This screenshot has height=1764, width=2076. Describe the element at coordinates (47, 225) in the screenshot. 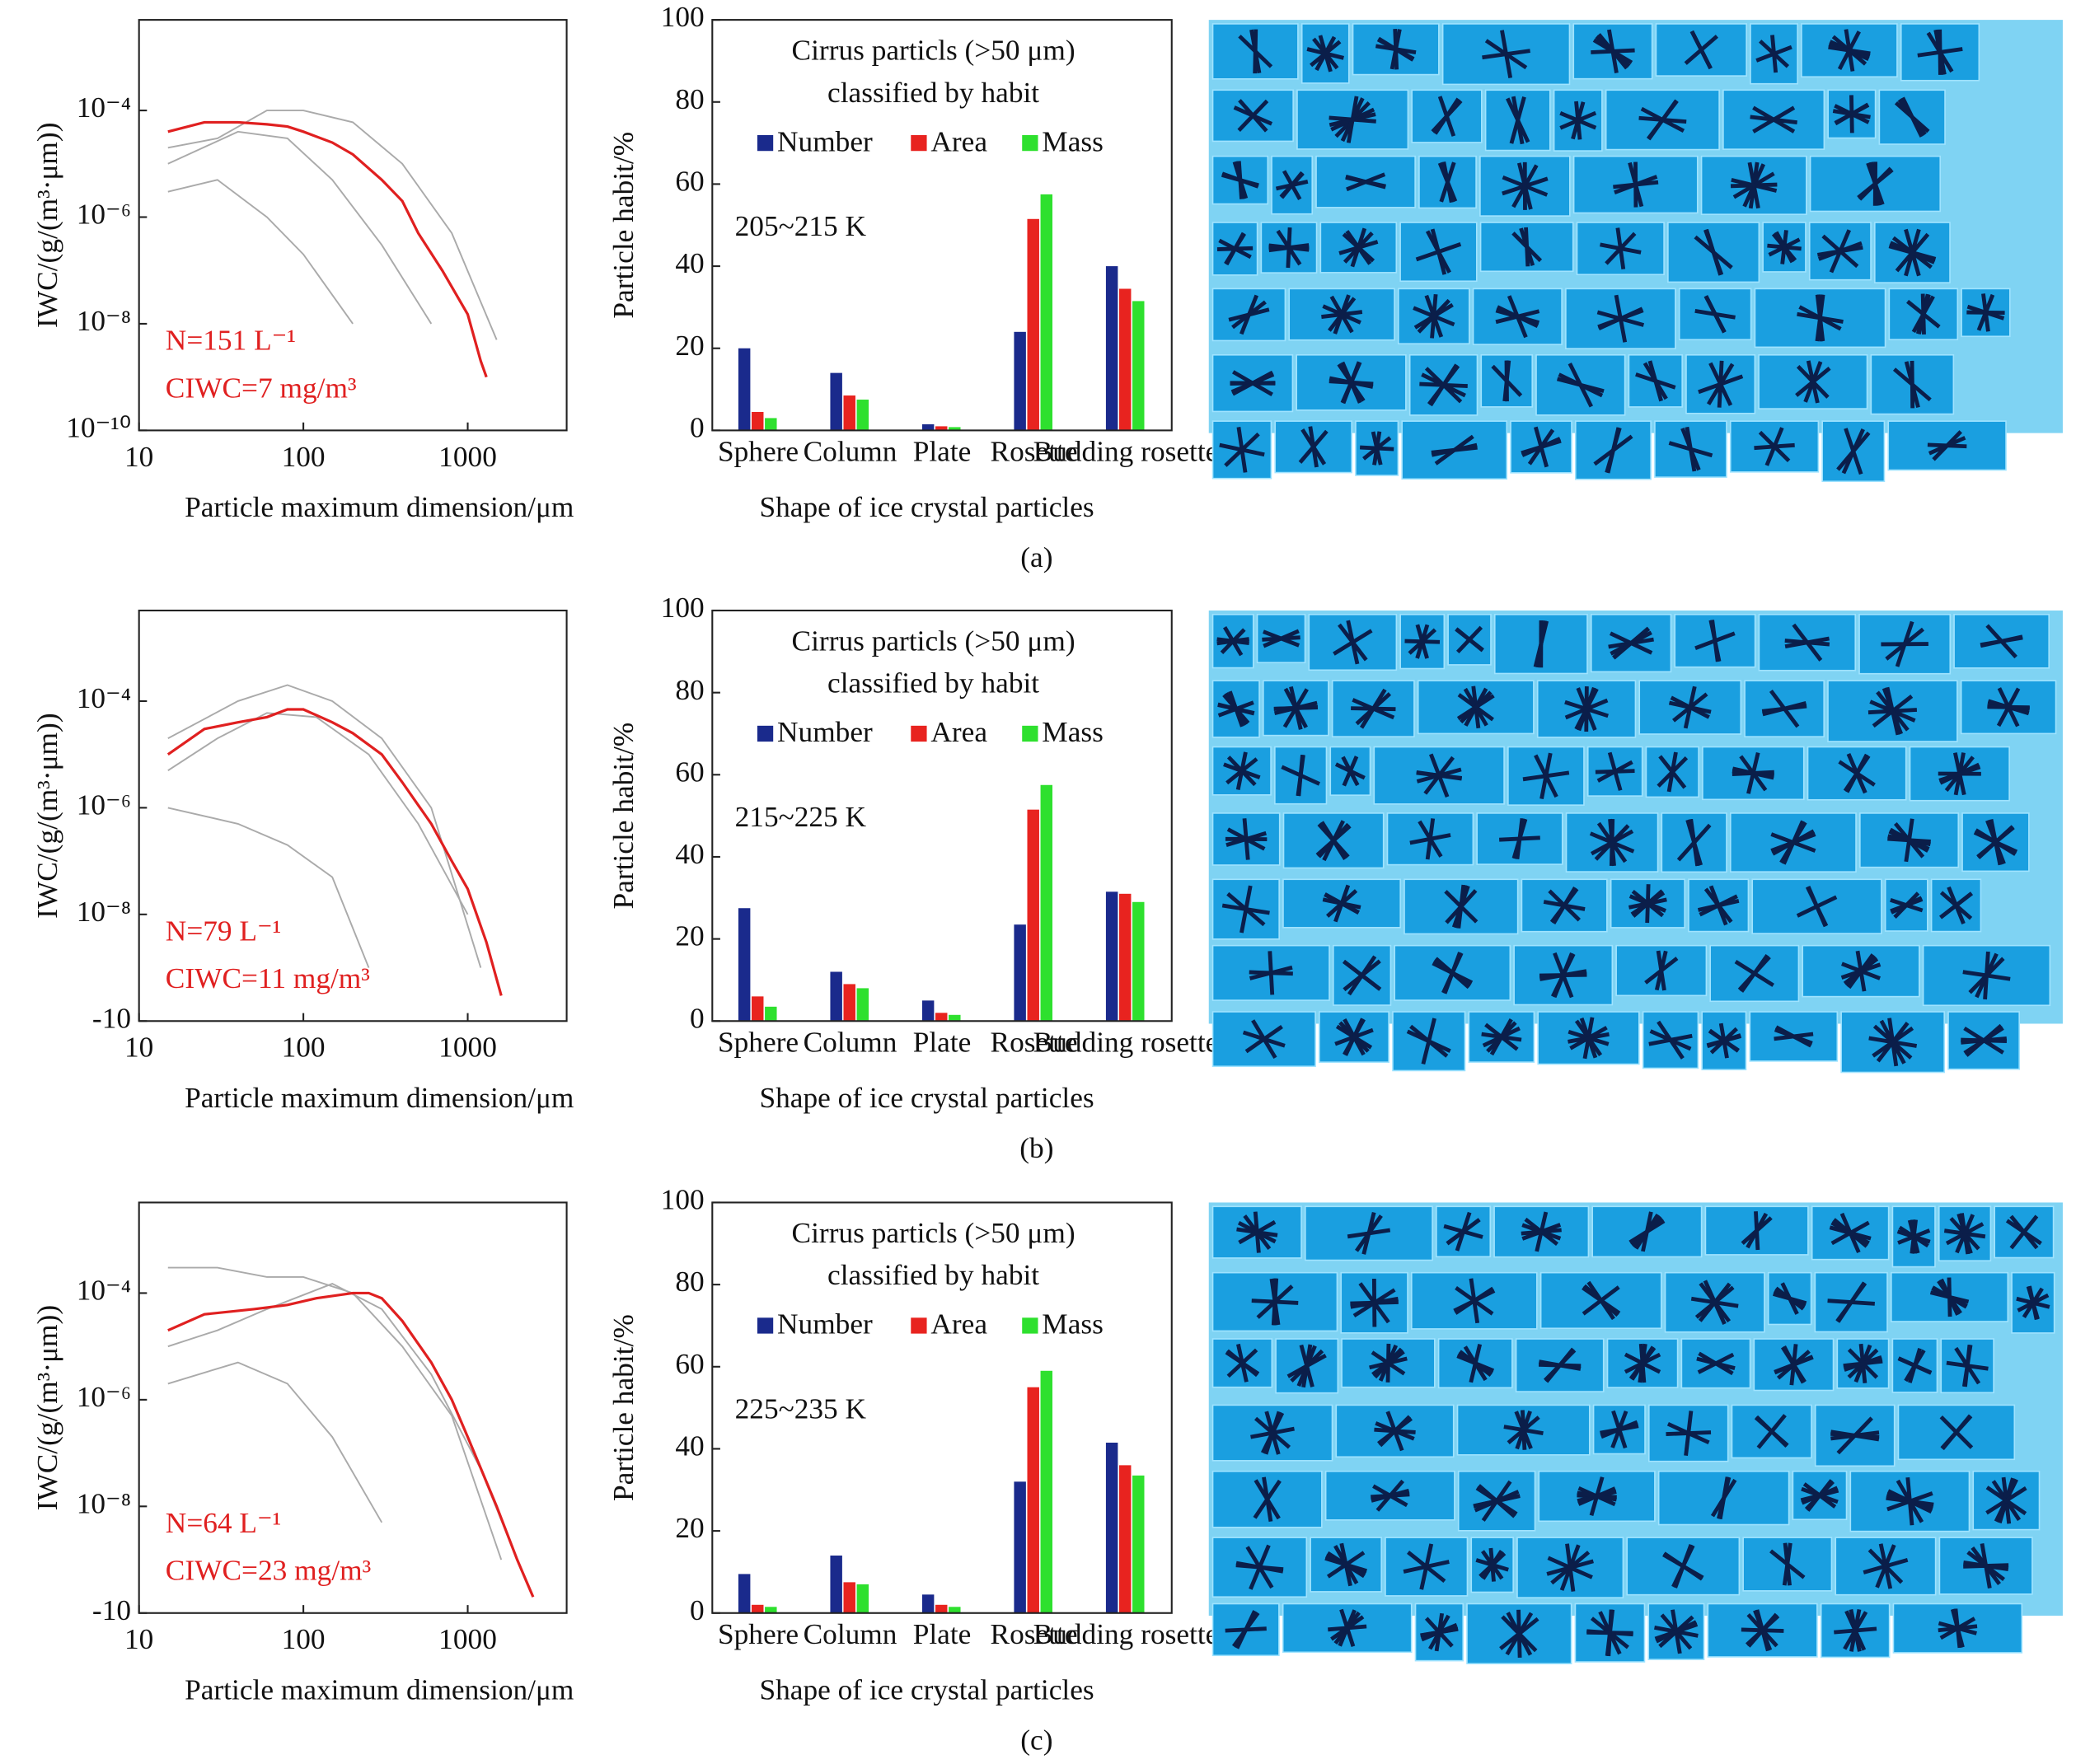

I see `y-axis-label: IWC/(g/(m³·μm))` at that location.